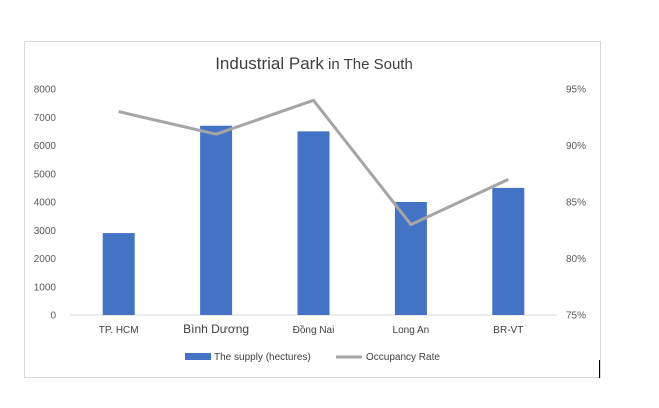 This screenshot has width=659, height=408. What do you see at coordinates (576, 146) in the screenshot?
I see `right-tick-label: 90%` at bounding box center [576, 146].